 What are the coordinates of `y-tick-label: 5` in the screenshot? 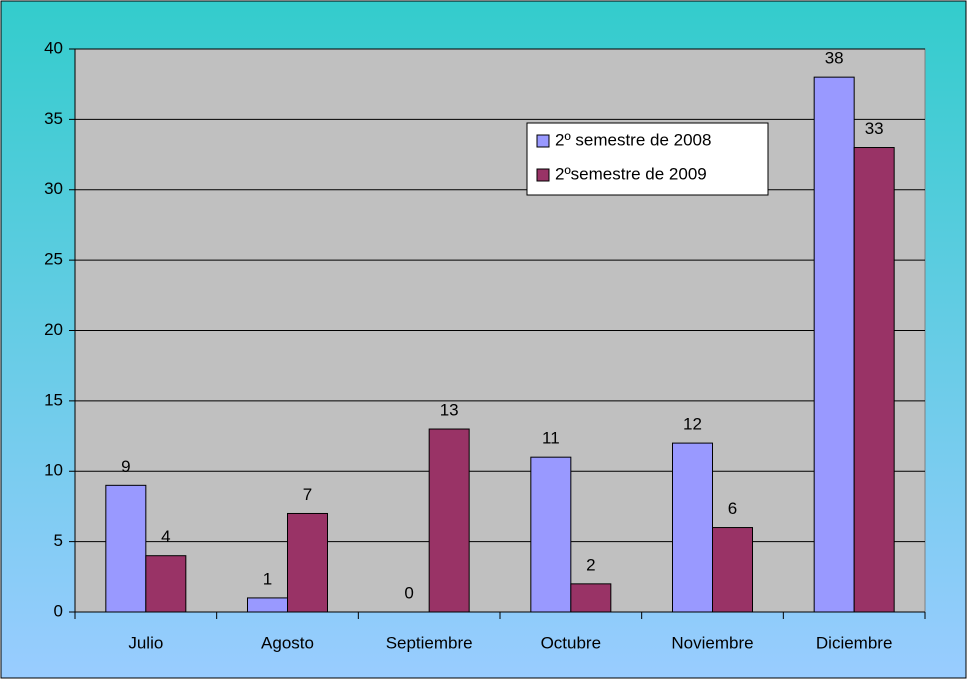 It's located at (58, 540).